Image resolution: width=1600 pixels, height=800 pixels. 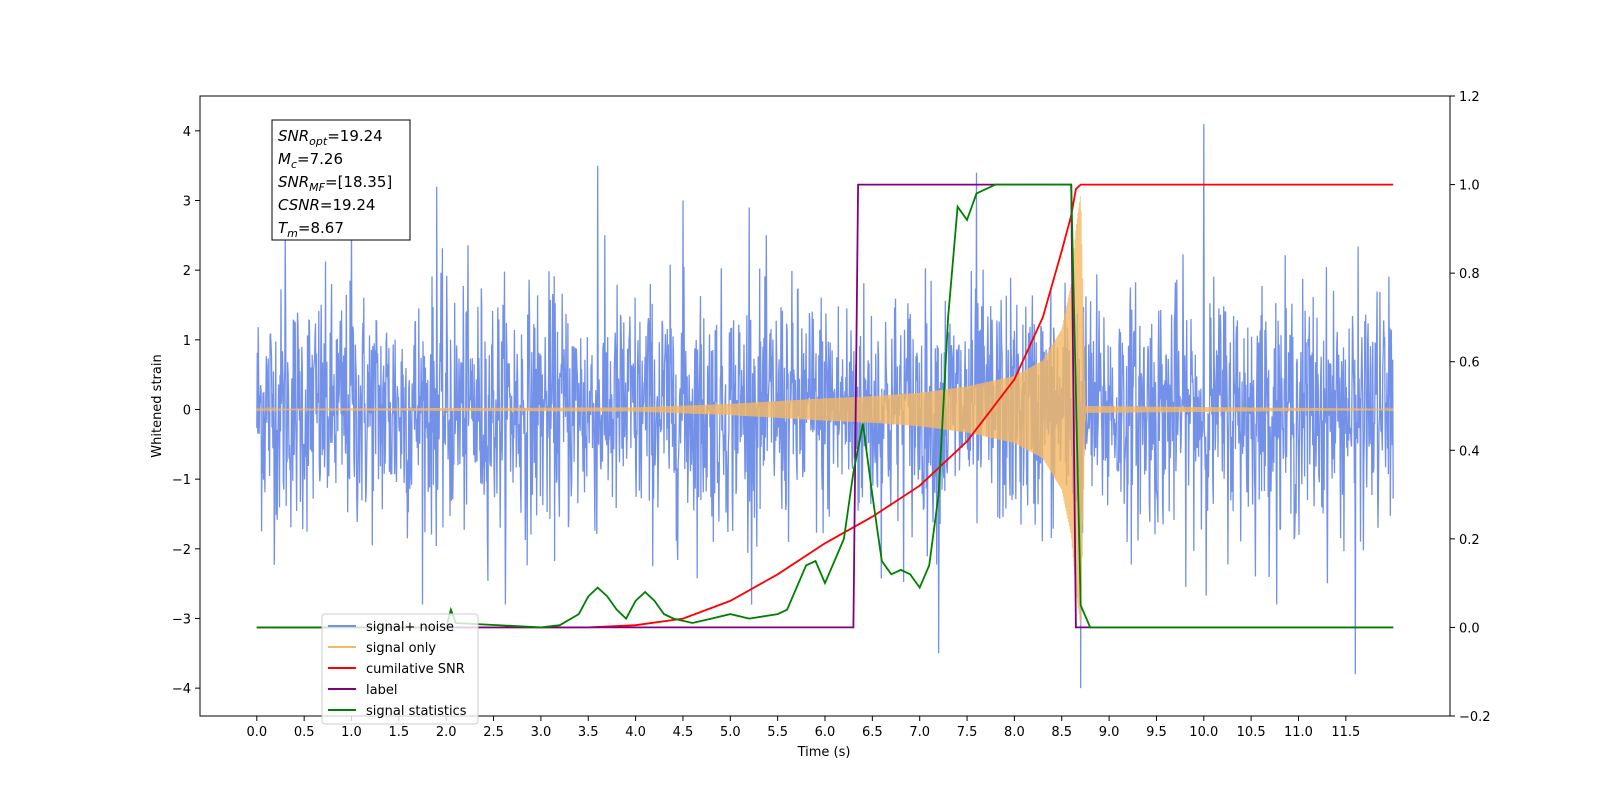 I want to click on x-tick-label: 6.5, so click(x=872, y=732).